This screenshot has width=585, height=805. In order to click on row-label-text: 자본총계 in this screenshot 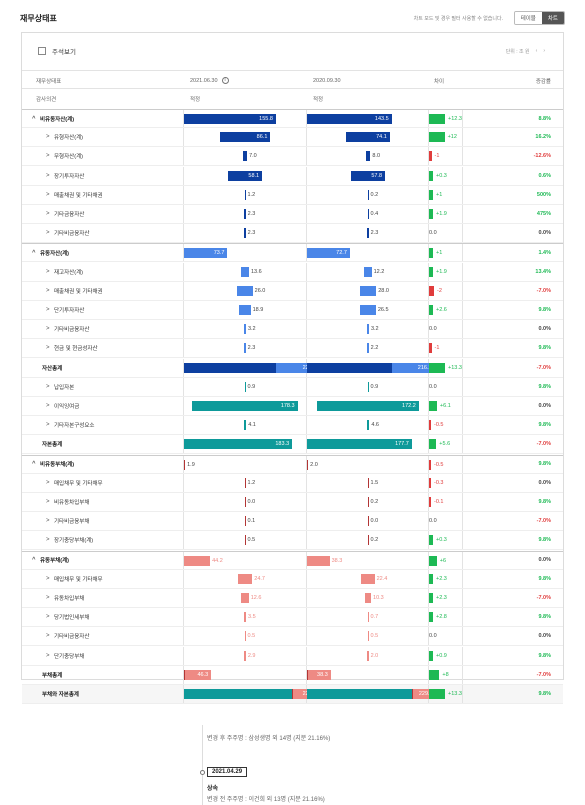, I will do `click(52, 445)`.